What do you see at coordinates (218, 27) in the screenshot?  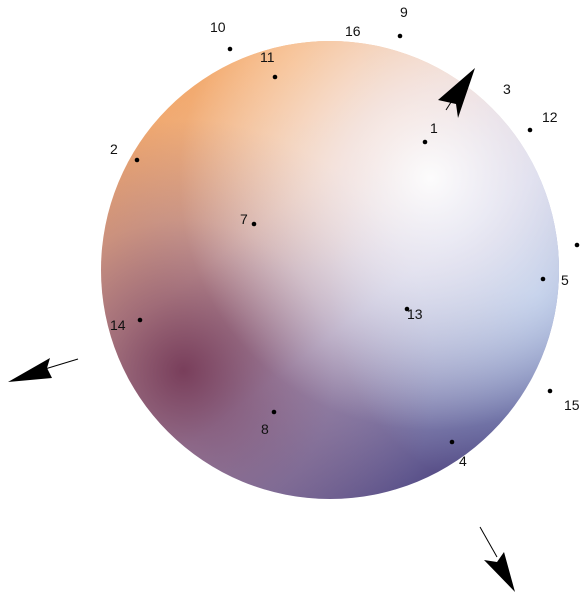 I see `point-label: 10` at bounding box center [218, 27].